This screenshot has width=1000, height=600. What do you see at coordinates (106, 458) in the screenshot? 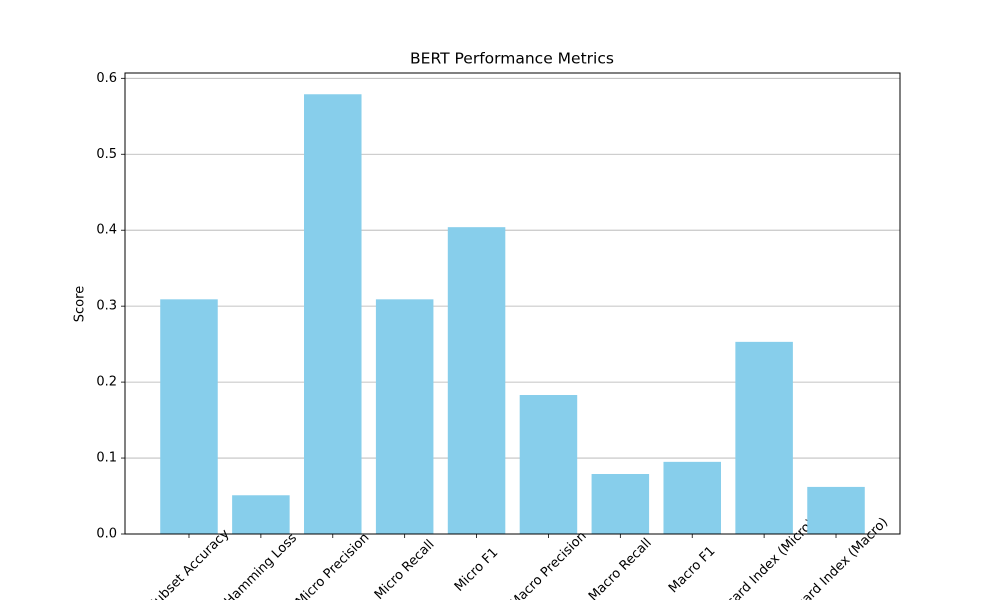
I see `y-tick-label: 0.1` at bounding box center [106, 458].